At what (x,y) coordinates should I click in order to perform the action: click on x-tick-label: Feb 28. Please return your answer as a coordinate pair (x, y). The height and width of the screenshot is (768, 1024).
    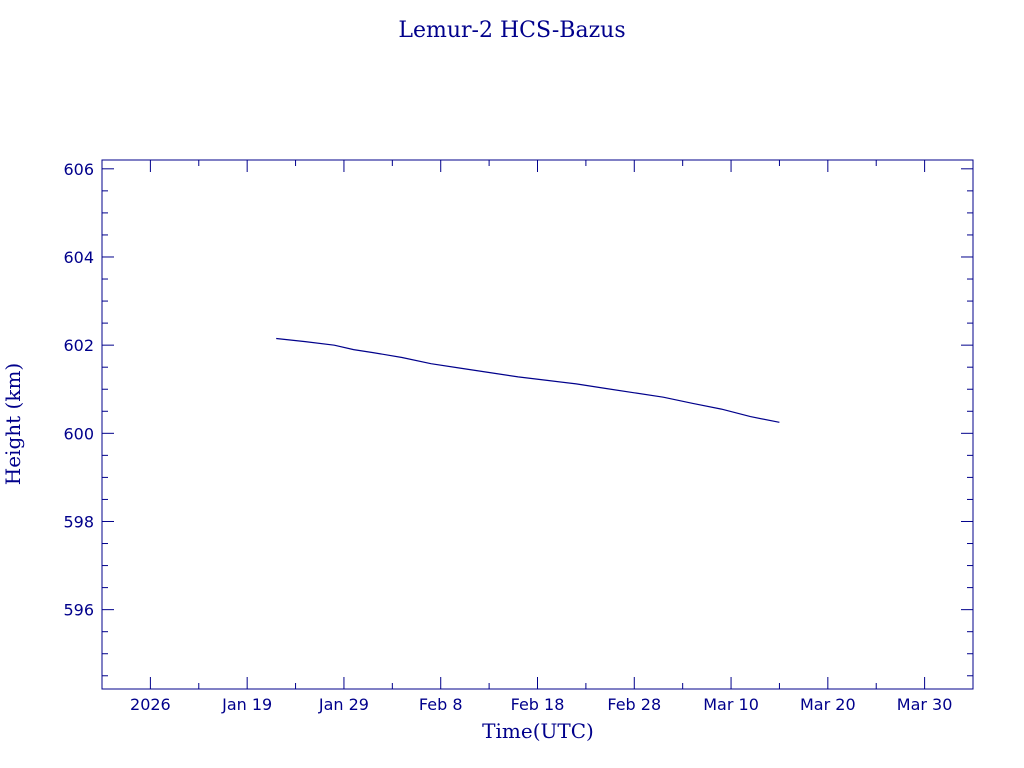
    Looking at the image, I should click on (634, 704).